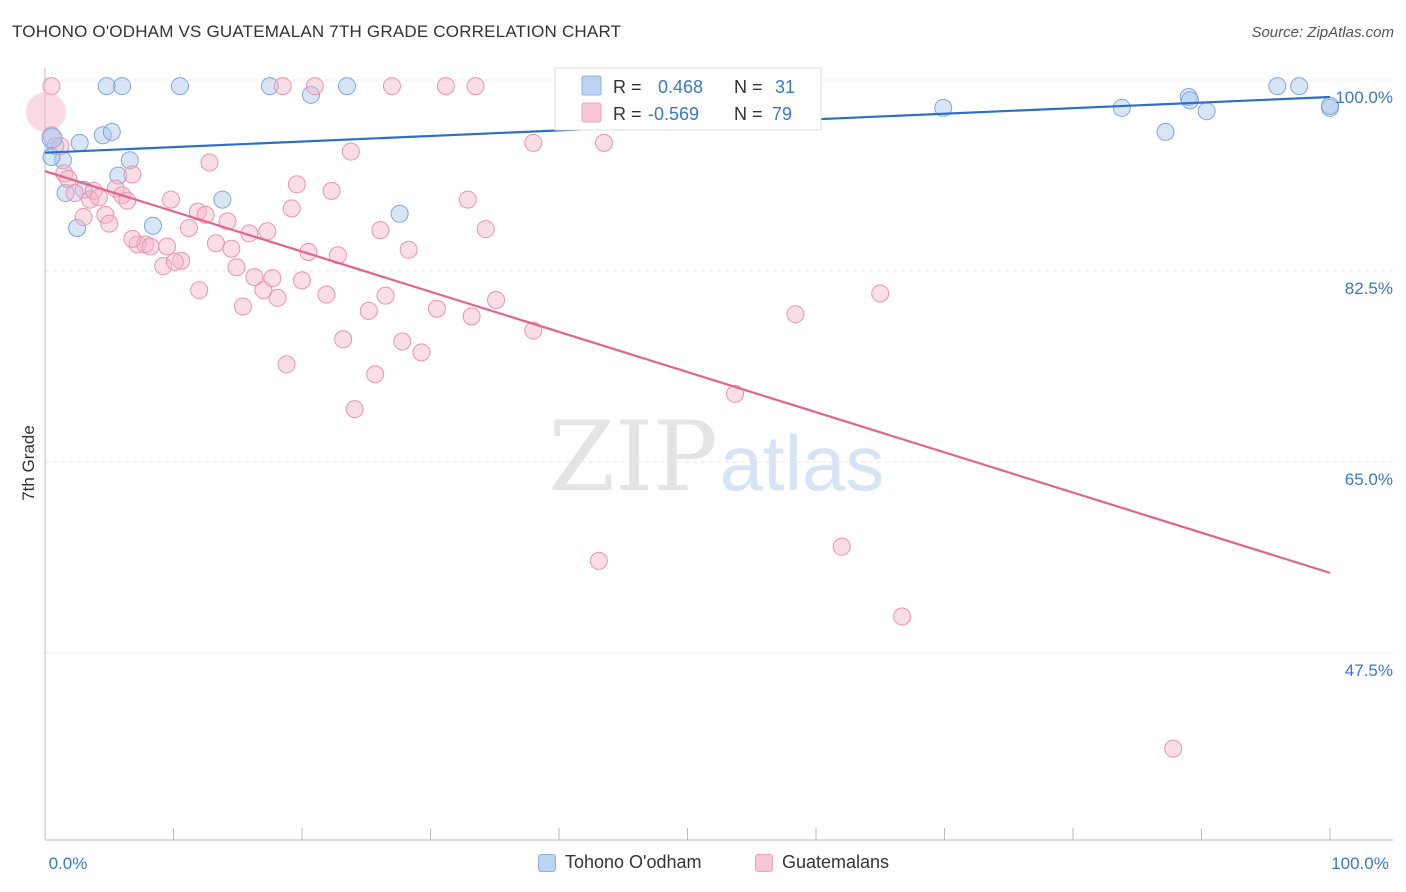 The width and height of the screenshot is (1406, 892). What do you see at coordinates (1360, 863) in the screenshot?
I see `x-tick-label-max: 100.0%` at bounding box center [1360, 863].